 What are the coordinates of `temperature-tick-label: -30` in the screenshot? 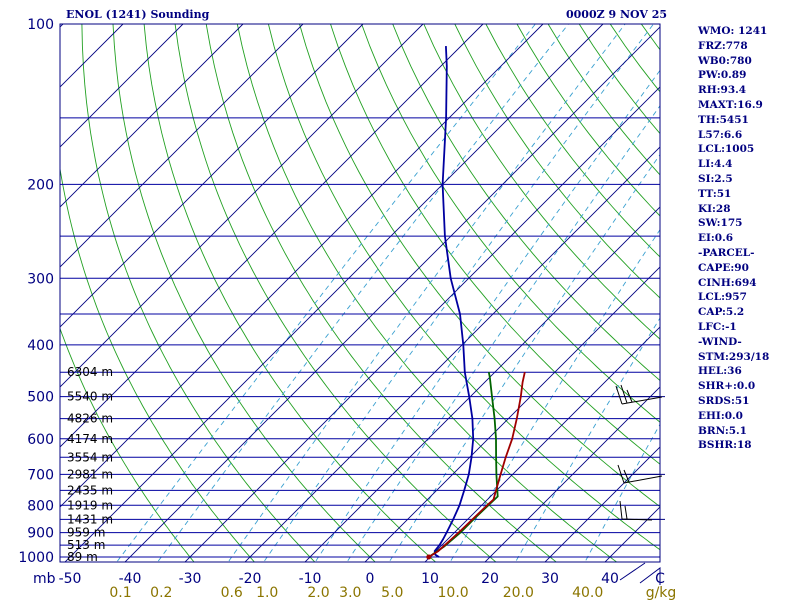 It's located at (190, 579).